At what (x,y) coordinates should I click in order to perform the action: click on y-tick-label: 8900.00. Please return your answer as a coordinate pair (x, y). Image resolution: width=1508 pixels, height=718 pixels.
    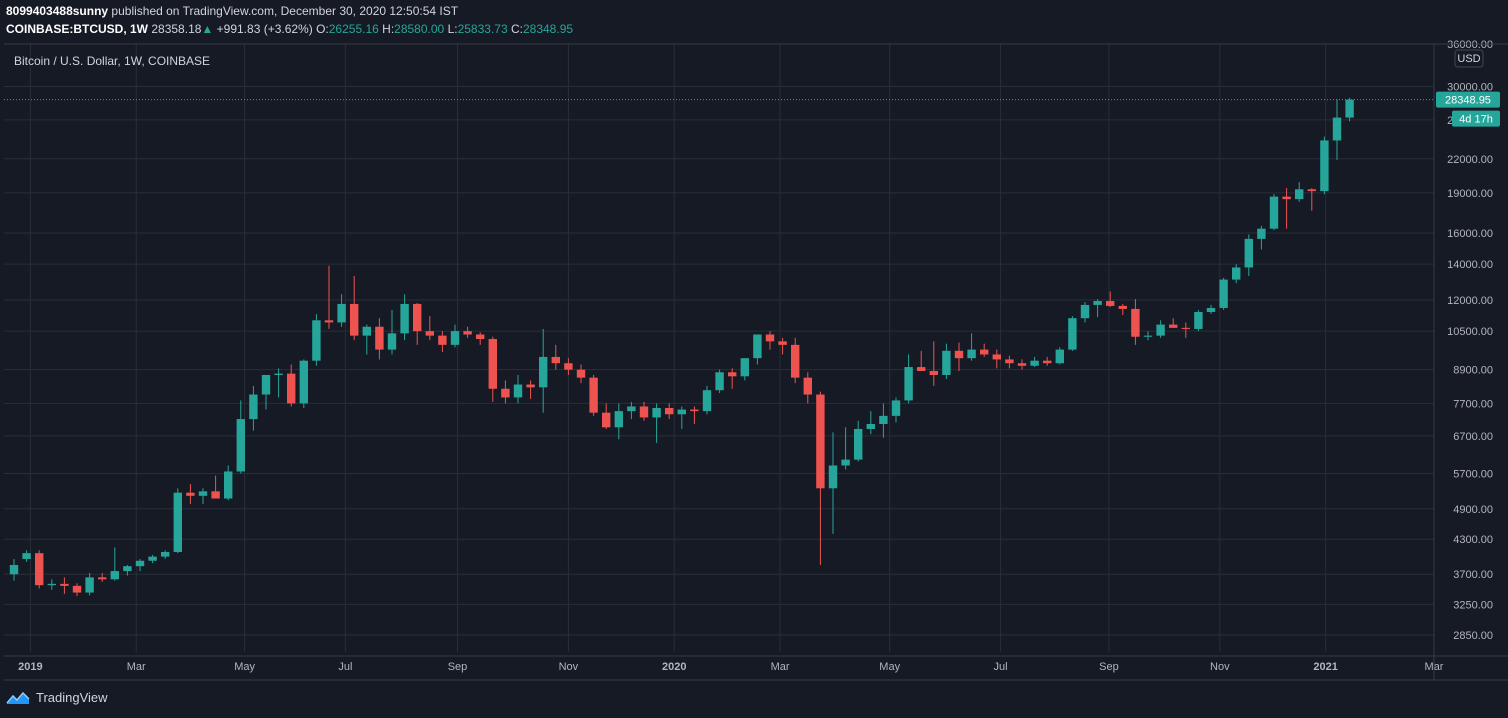
    Looking at the image, I should click on (1473, 371).